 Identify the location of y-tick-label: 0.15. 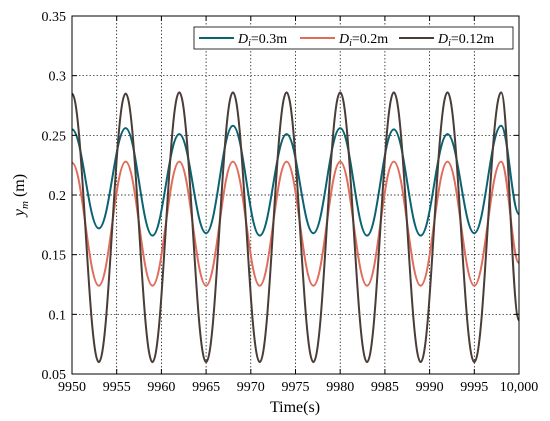
(54, 256).